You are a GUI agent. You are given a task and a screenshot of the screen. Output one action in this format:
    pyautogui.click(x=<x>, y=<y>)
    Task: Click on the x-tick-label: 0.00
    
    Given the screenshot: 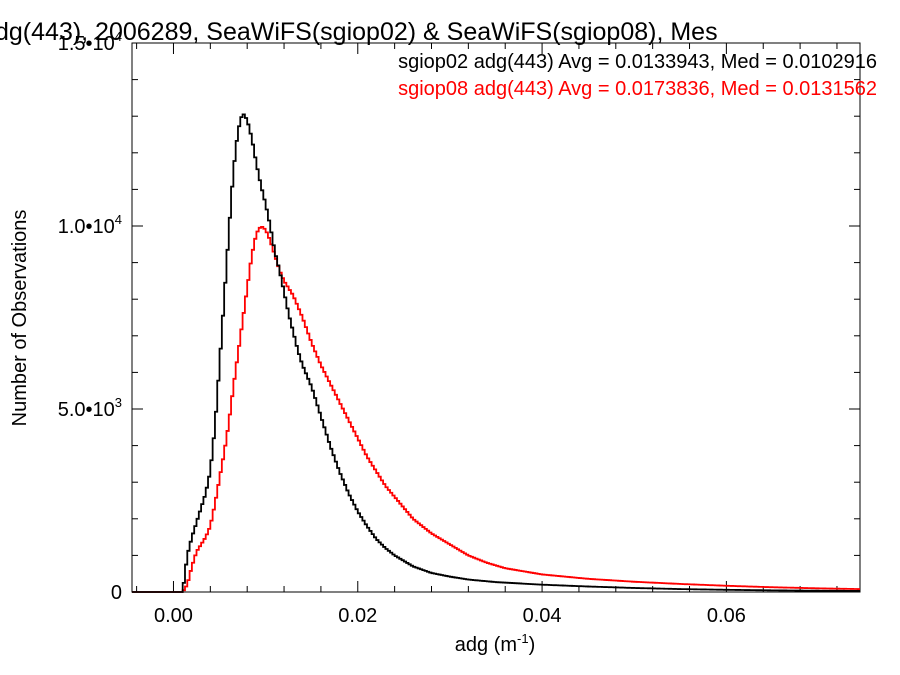 What is the action you would take?
    pyautogui.click(x=173, y=616)
    